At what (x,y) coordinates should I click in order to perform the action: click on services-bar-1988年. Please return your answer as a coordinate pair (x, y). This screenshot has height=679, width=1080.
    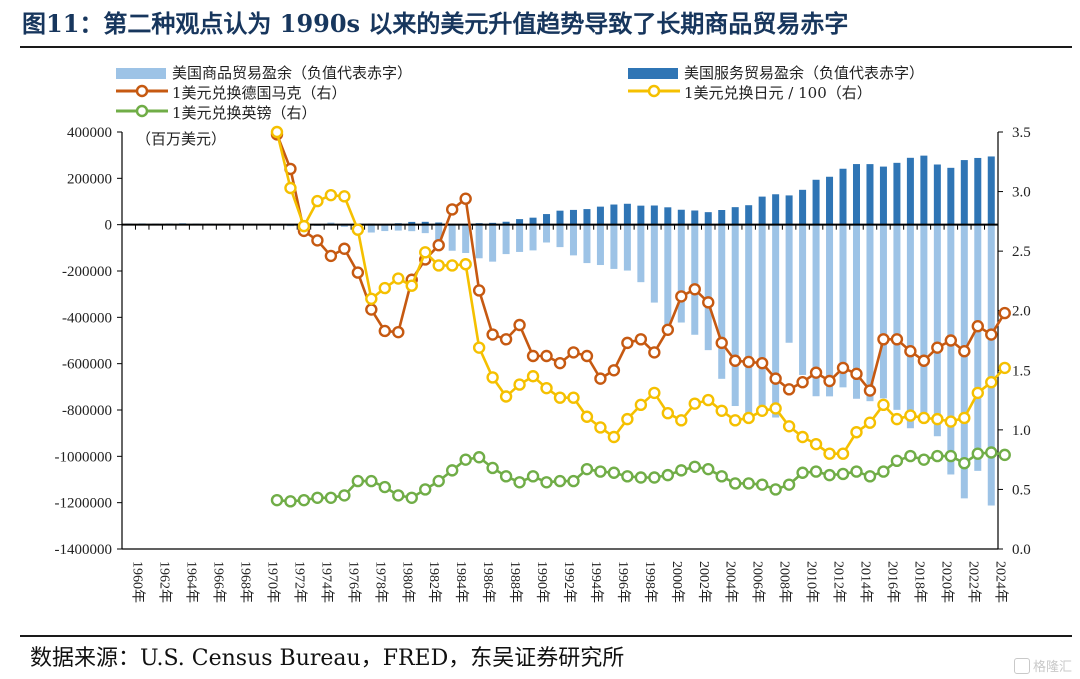
    Looking at the image, I should click on (506, 223).